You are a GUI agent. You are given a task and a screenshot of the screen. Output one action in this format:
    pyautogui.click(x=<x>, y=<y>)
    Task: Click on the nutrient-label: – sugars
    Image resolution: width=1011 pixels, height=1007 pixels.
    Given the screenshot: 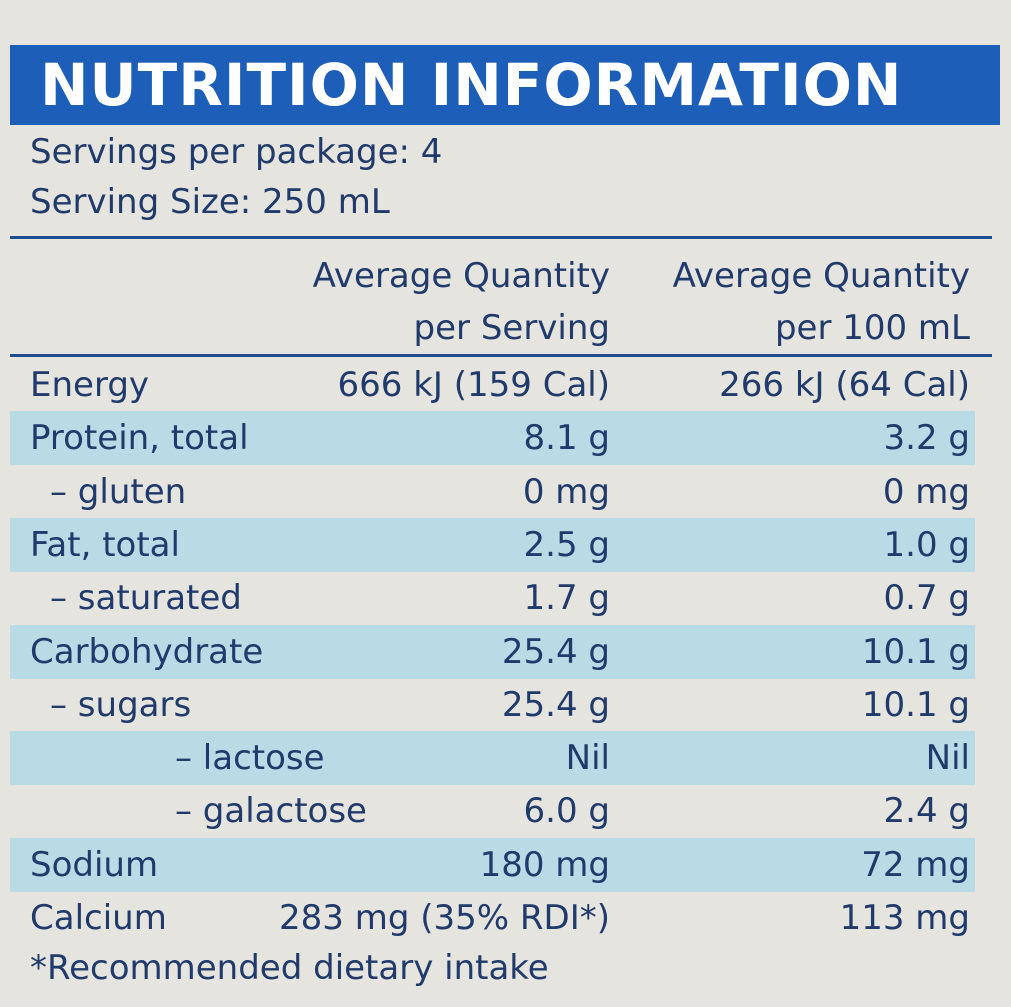 What is the action you would take?
    pyautogui.click(x=121, y=704)
    